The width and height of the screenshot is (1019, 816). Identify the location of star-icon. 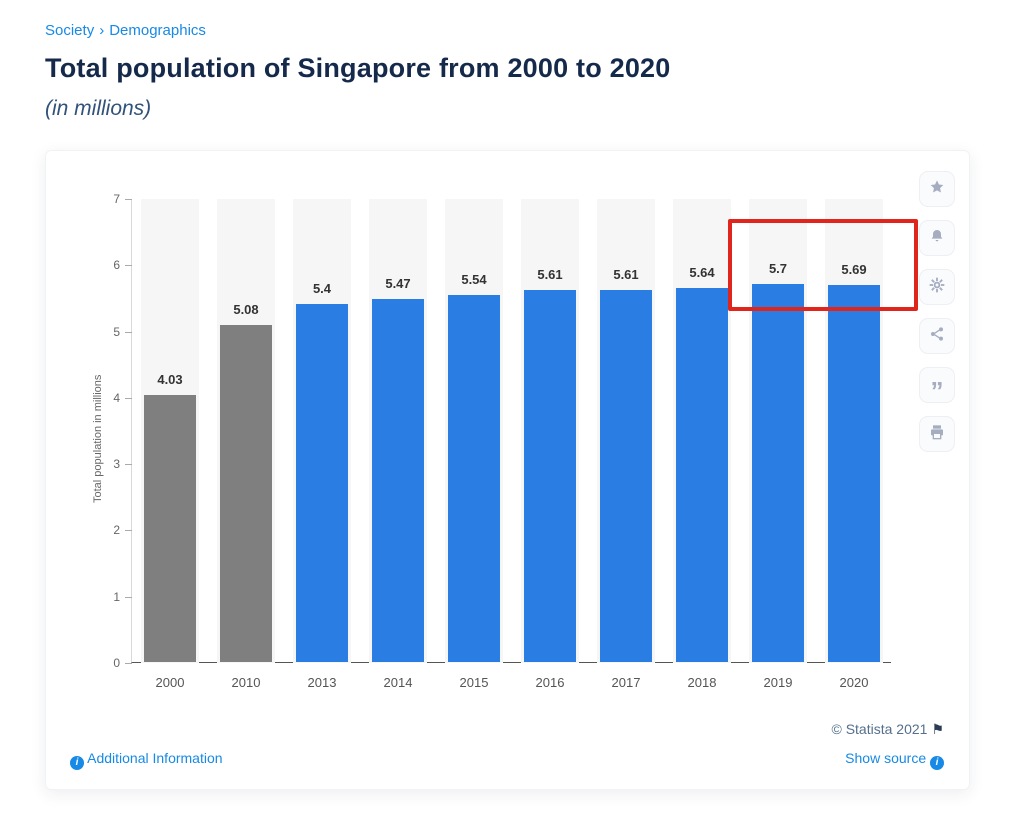
(937, 189).